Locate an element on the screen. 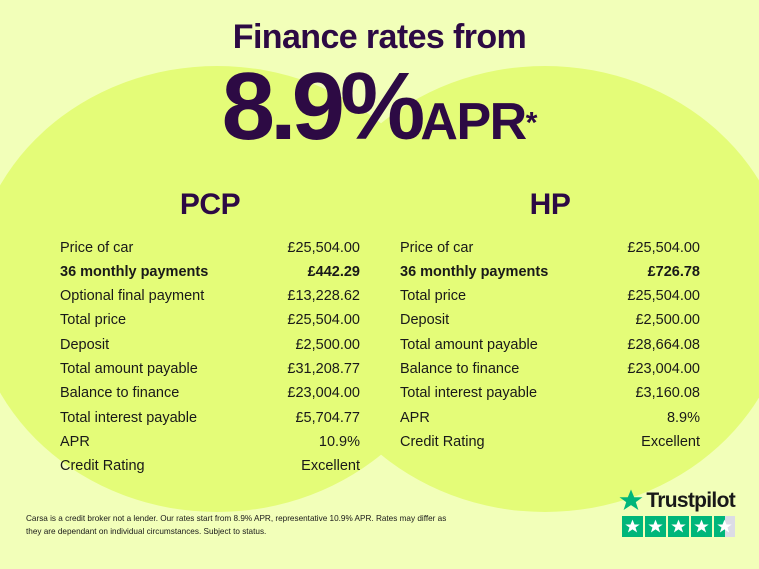  row-value: 10.9% is located at coordinates (339, 441).